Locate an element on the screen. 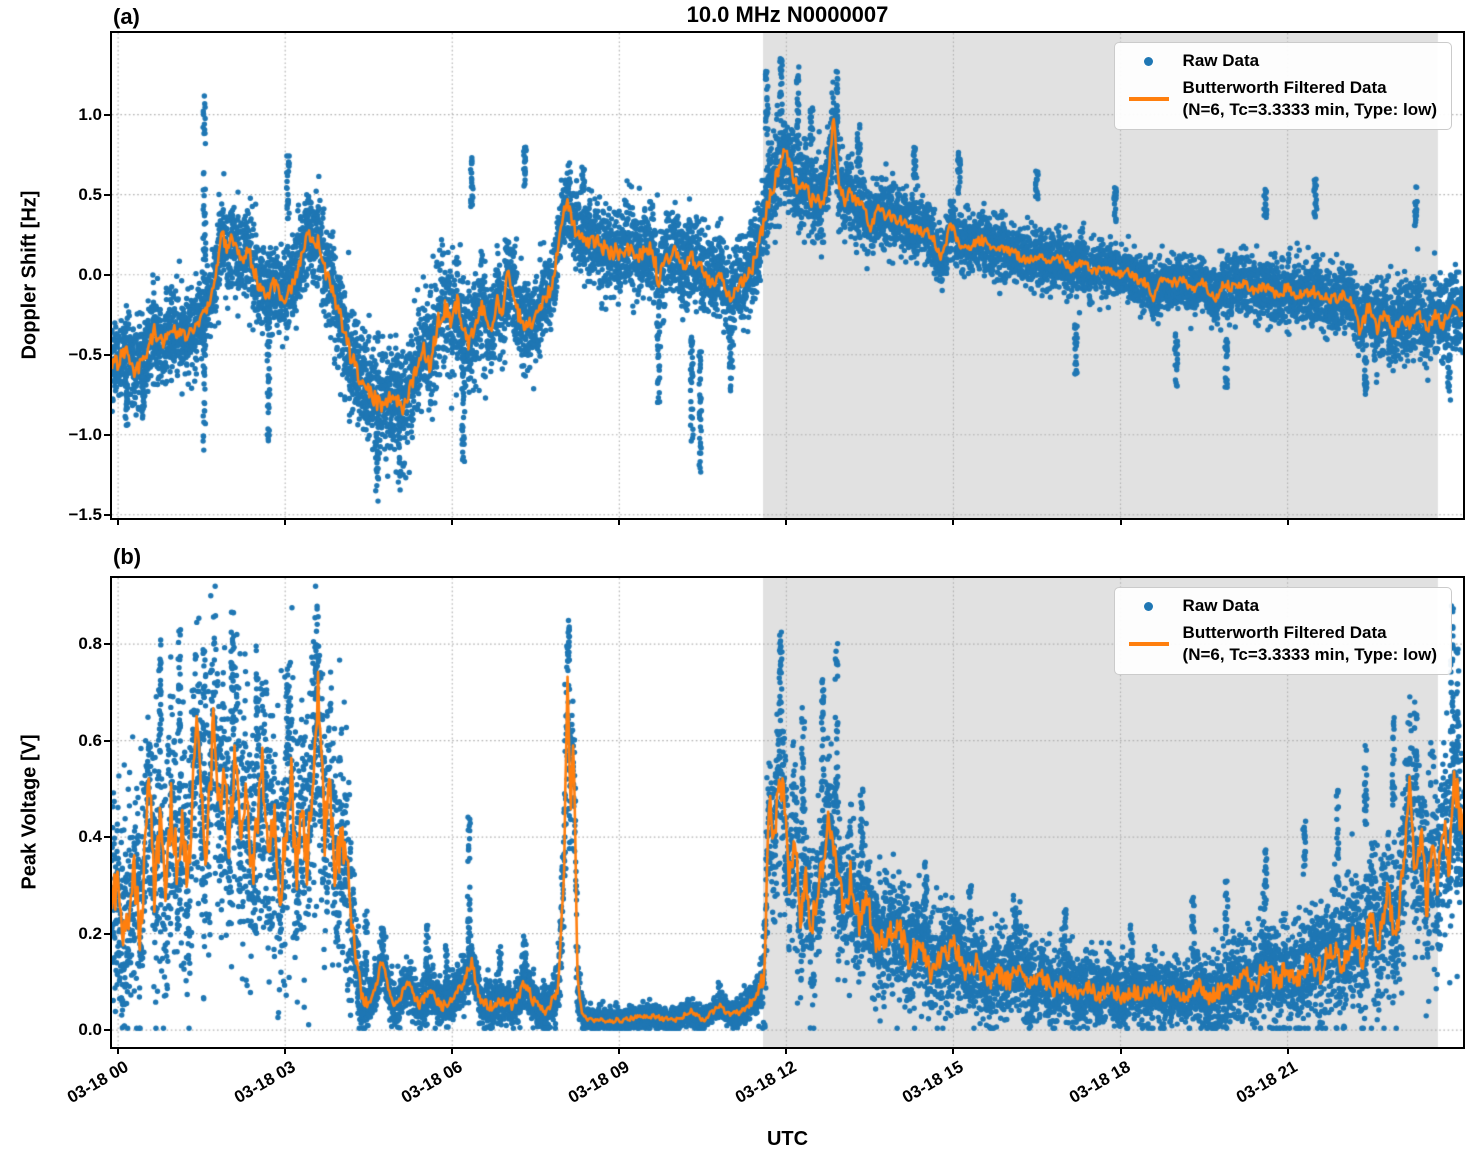  panel-a-tag: (a) is located at coordinates (126, 16).